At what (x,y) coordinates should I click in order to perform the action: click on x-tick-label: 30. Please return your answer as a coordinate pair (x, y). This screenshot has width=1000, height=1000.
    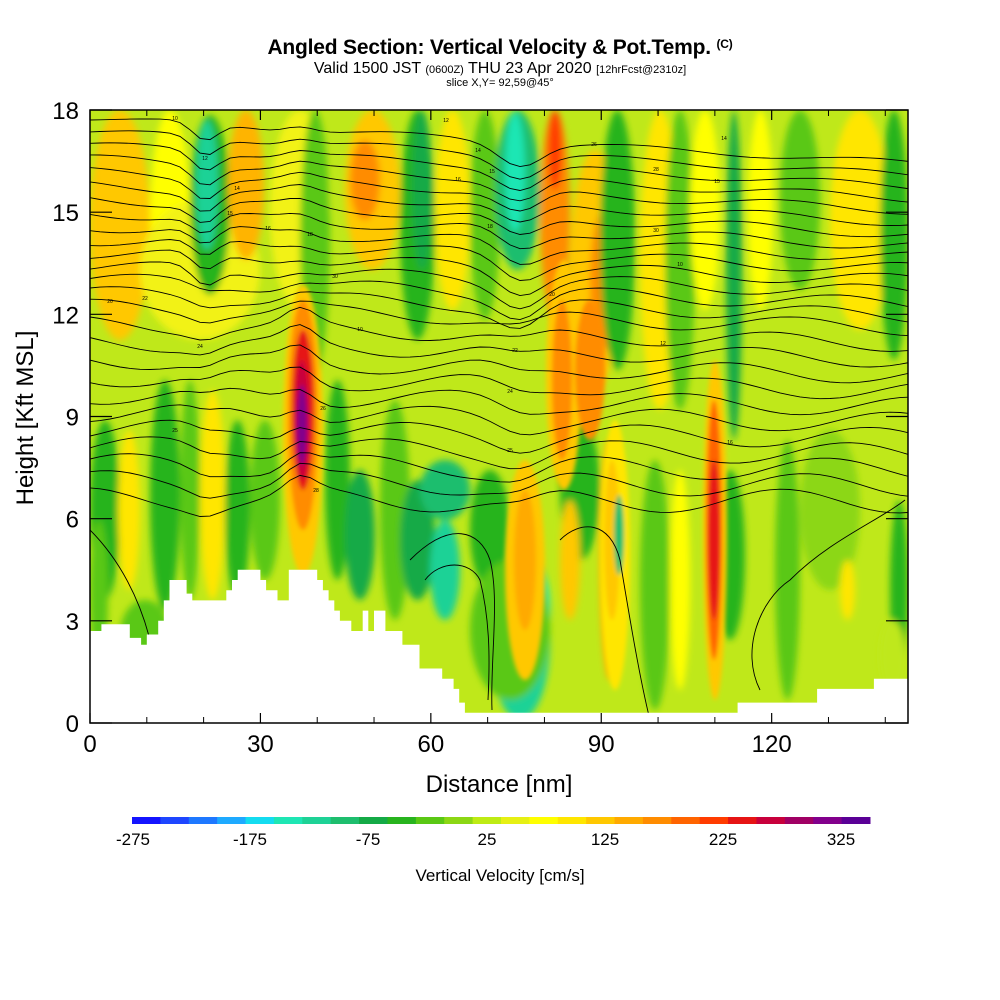
    Looking at the image, I should click on (260, 744).